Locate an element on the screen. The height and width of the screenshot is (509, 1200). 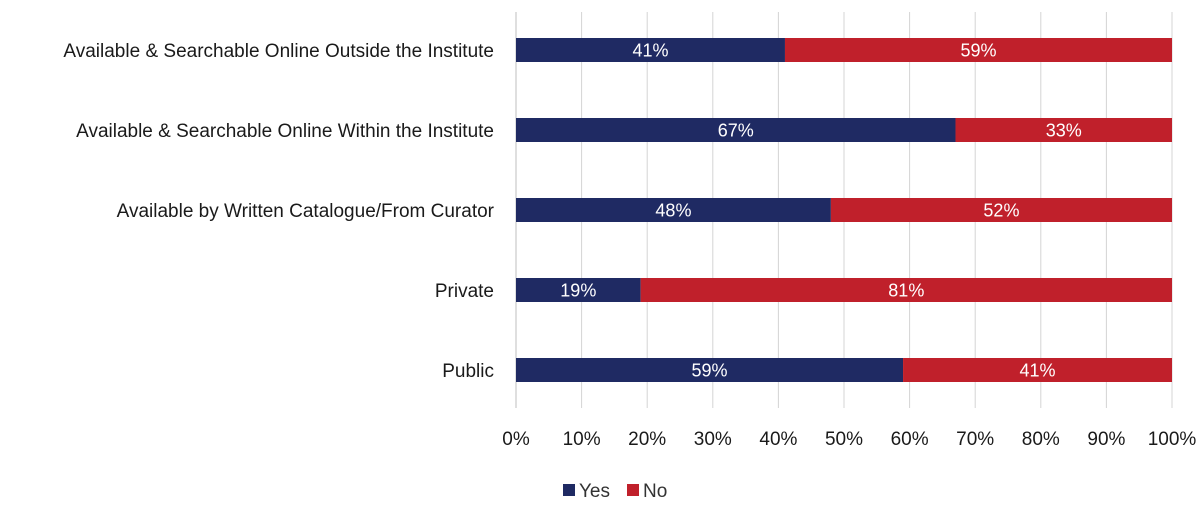
legend-label-yes: Yes is located at coordinates (594, 491).